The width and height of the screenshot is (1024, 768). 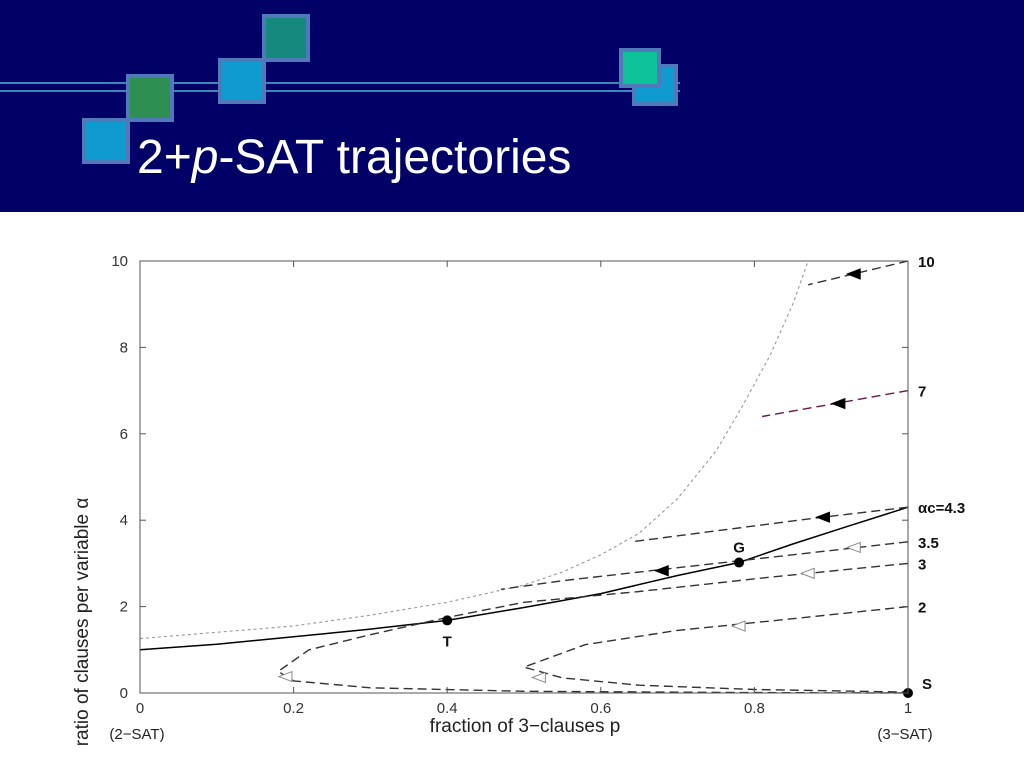 I want to click on y-tick-label: 6, so click(x=124, y=434).